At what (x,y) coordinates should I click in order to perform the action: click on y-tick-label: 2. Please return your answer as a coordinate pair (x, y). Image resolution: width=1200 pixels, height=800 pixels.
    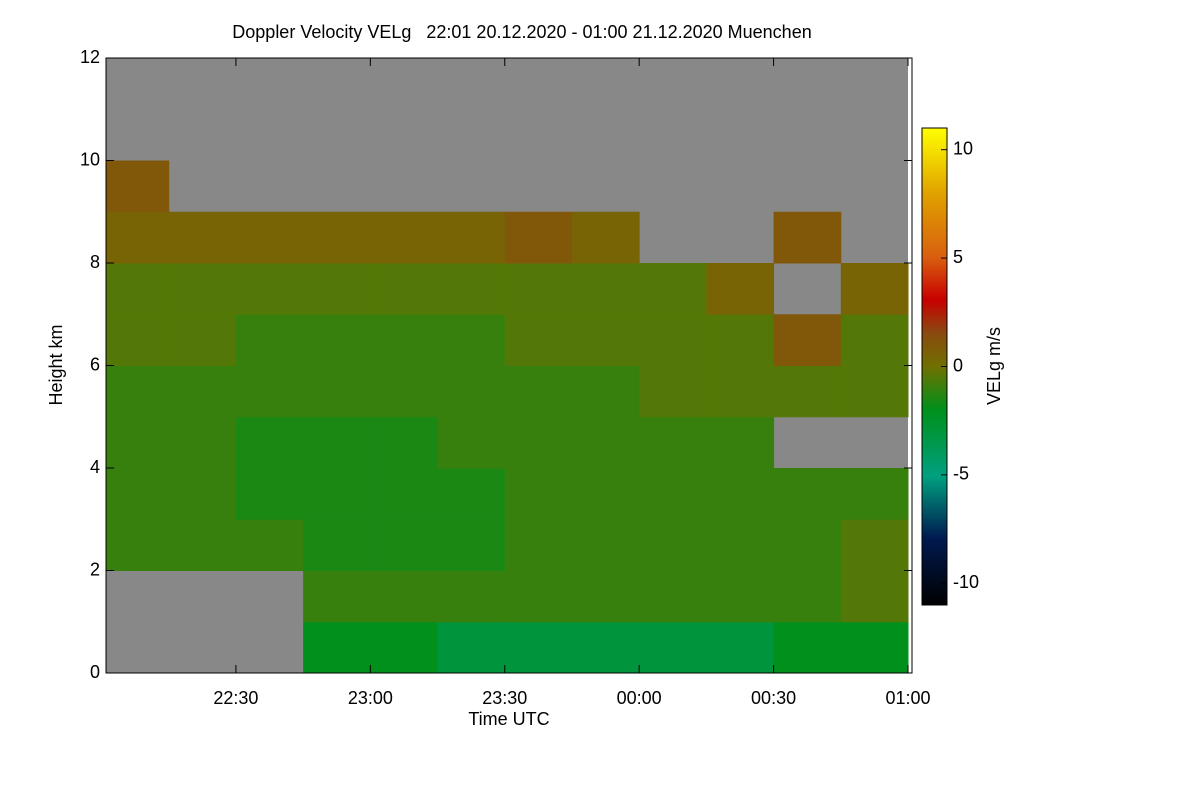
    Looking at the image, I should click on (95, 569).